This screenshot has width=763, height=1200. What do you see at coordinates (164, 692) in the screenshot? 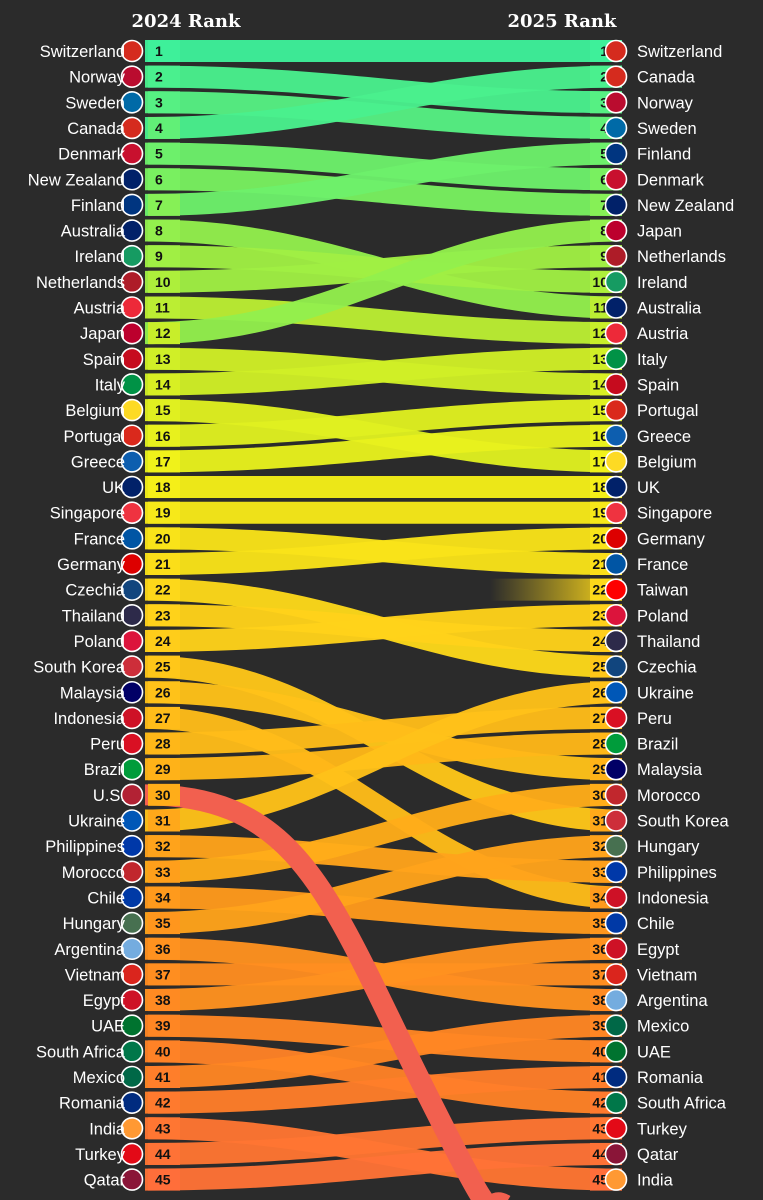
I see `rank-2024-26-tab` at bounding box center [164, 692].